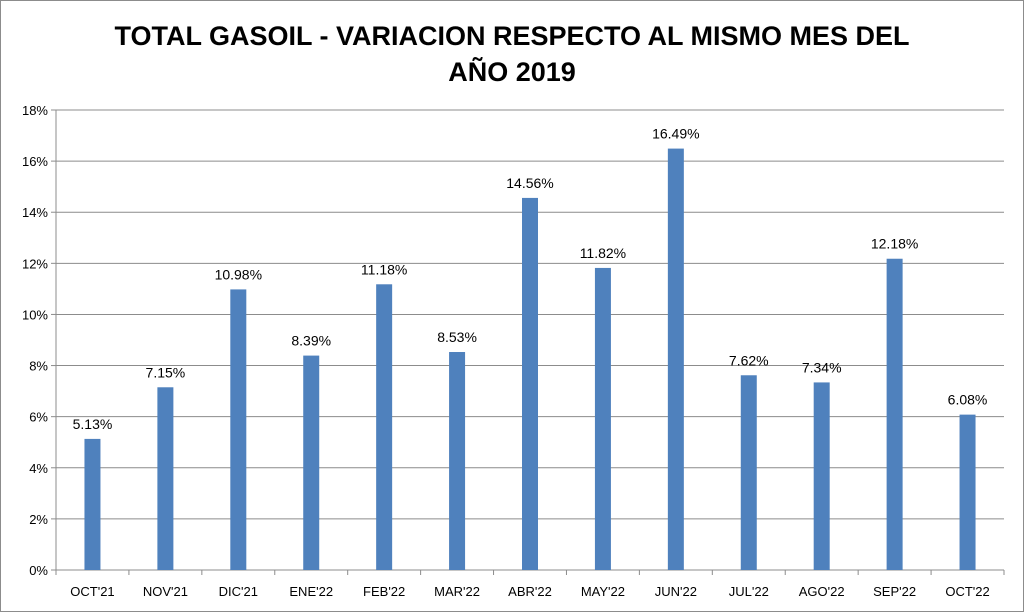 The image size is (1024, 612). I want to click on x-tick-label: JUL'22, so click(749, 591).